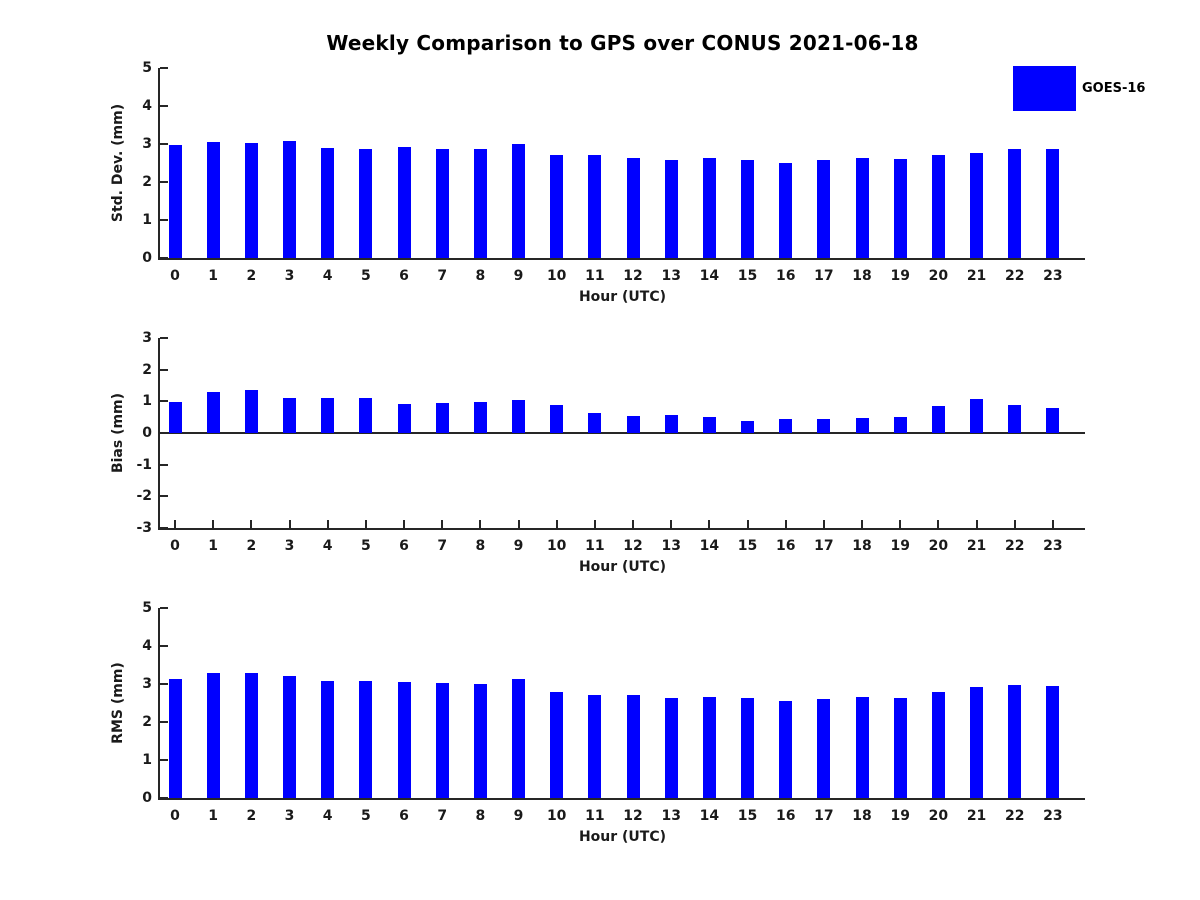 The width and height of the screenshot is (1200, 900). What do you see at coordinates (622, 433) in the screenshot?
I see `zero-line` at bounding box center [622, 433].